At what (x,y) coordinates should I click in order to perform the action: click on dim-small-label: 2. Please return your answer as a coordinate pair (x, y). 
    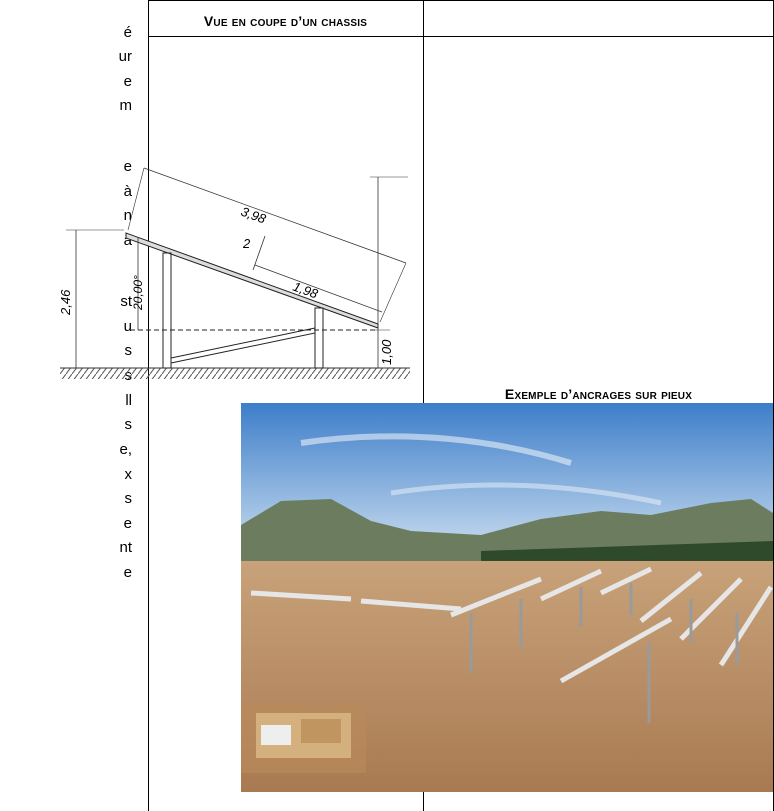
    Looking at the image, I should click on (246, 243).